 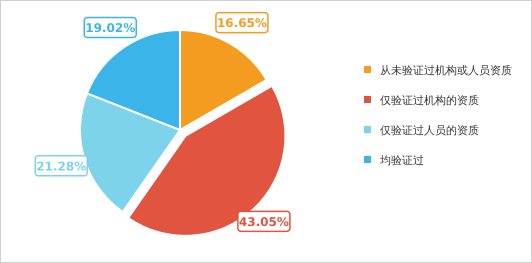 I want to click on legend-label: 均验证过, so click(x=401, y=160).